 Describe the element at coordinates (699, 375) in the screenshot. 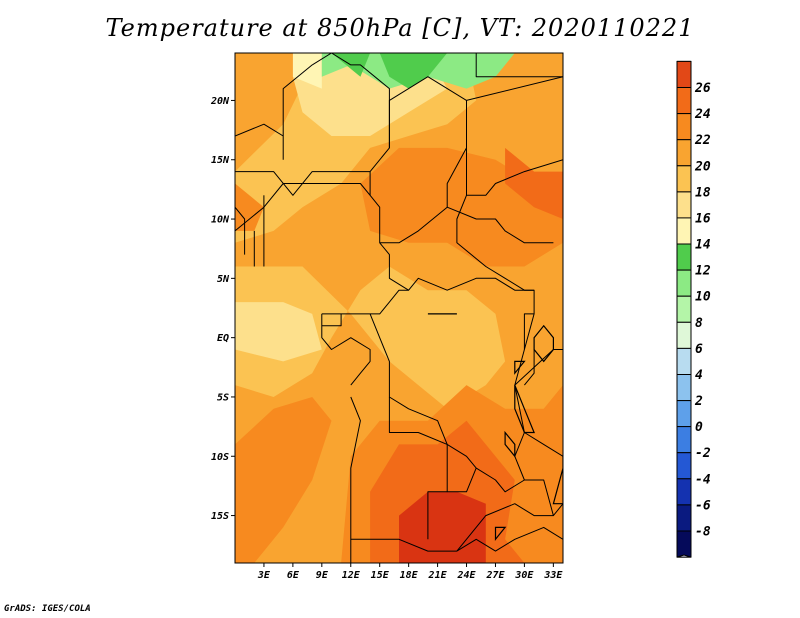

I see `colorbar-label: 4` at that location.